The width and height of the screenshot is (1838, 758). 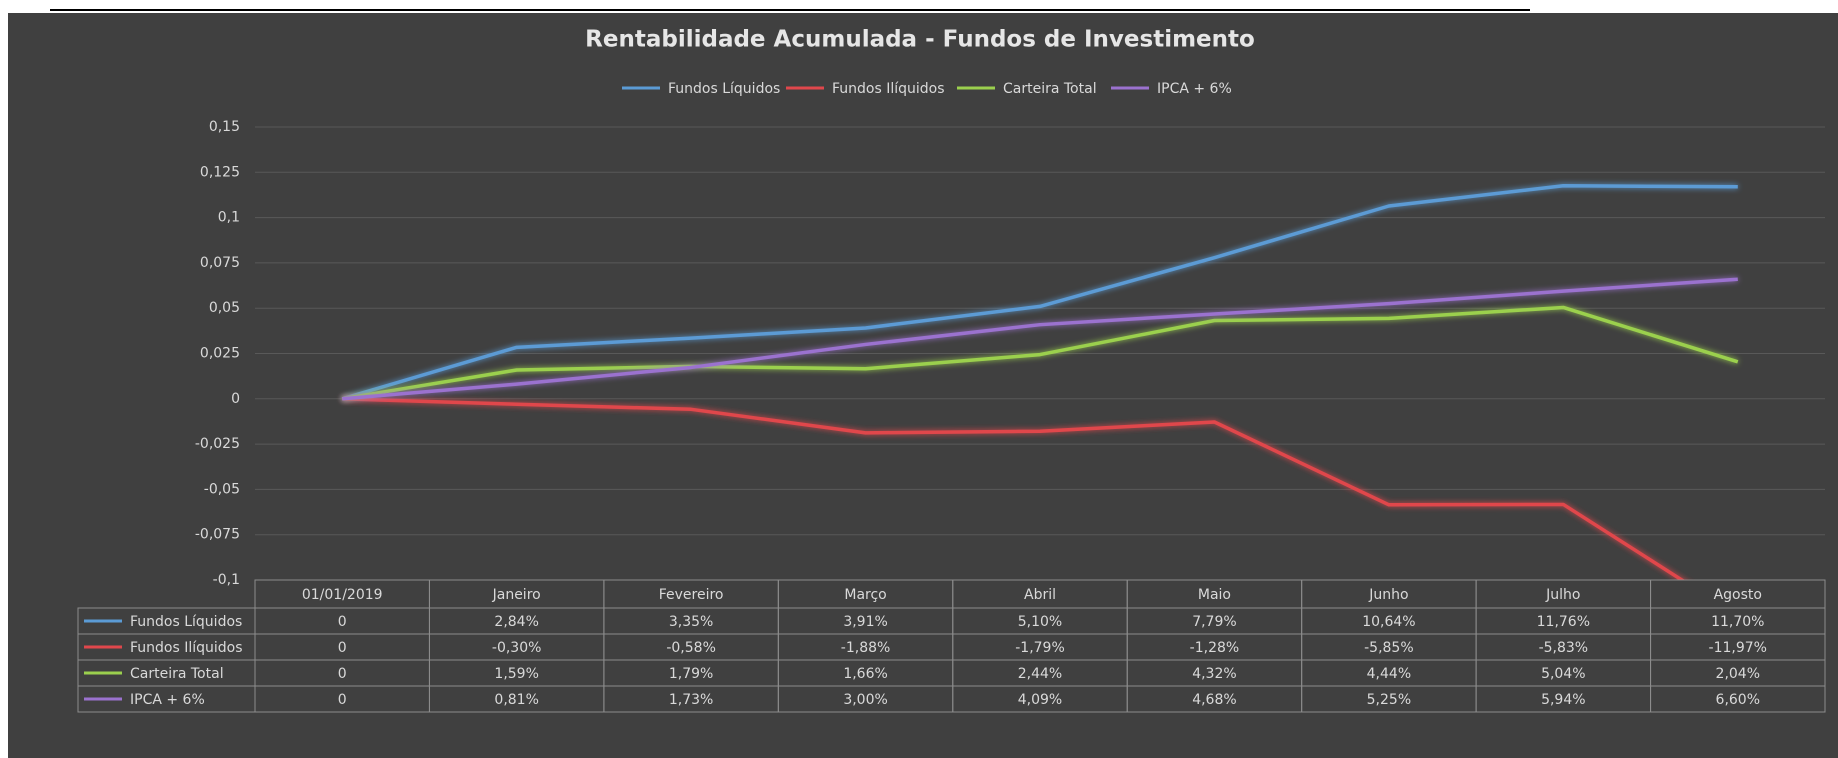 I want to click on table-value: 4,09%, so click(x=1040, y=700).